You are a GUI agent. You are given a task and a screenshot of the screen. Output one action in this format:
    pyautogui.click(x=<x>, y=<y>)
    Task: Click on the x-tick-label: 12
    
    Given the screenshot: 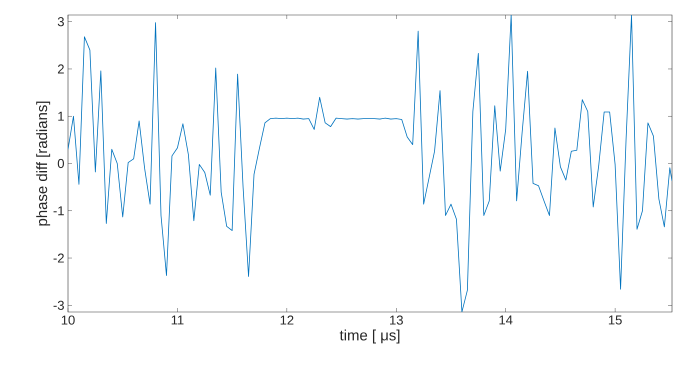 What is the action you would take?
    pyautogui.click(x=287, y=320)
    